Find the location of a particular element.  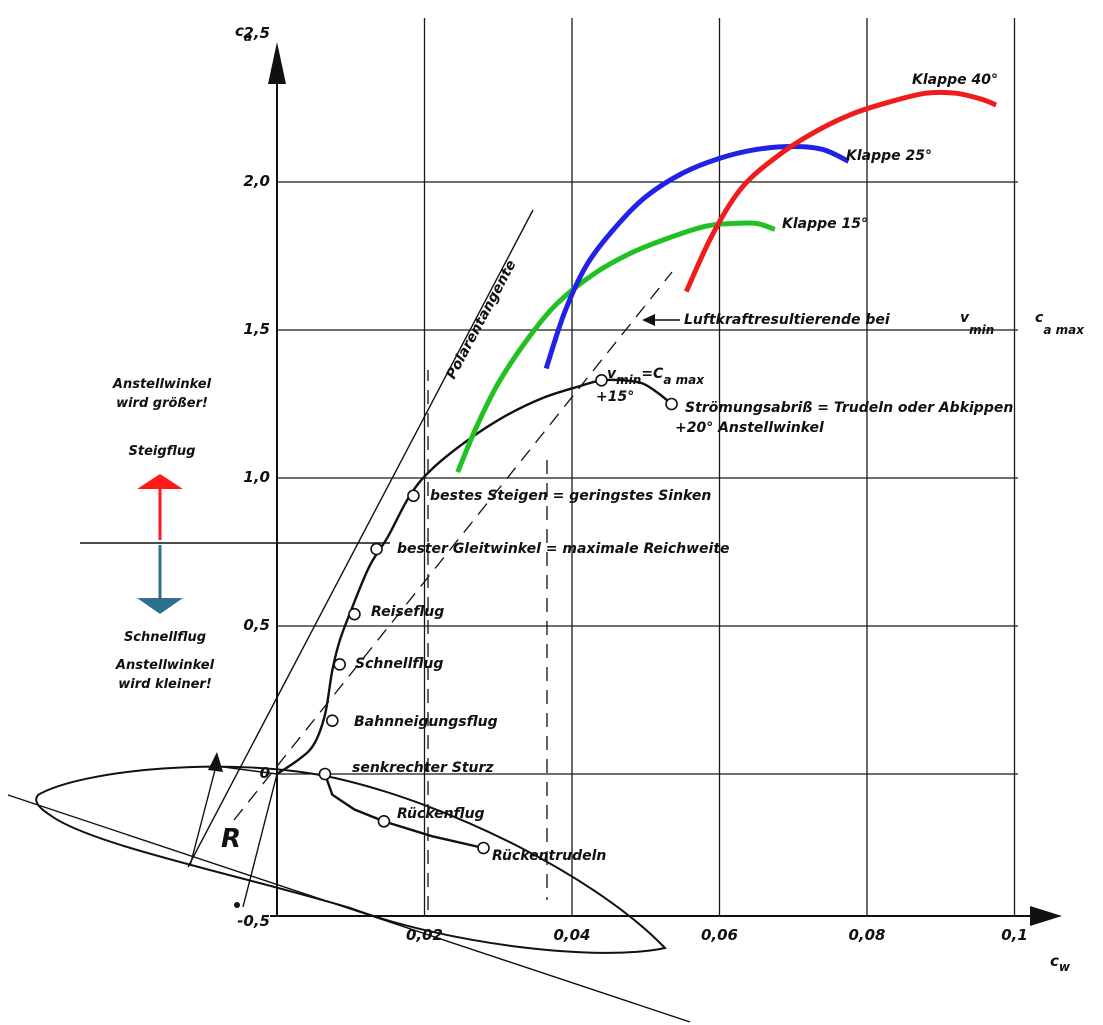

label-rueckentrudeln: Rückentrudeln is located at coordinates (549, 856).